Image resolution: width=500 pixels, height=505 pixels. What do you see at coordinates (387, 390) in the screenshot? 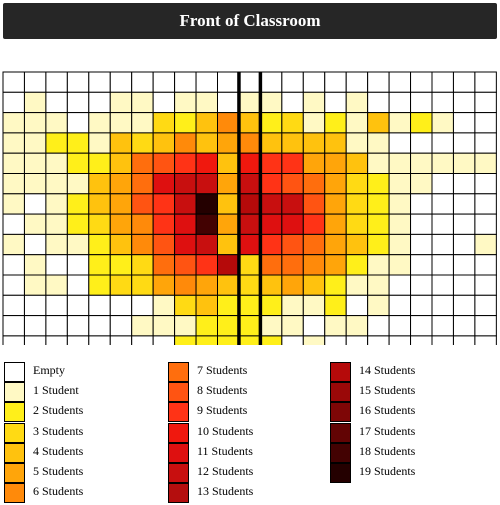
I see `legend-label: 15 Students` at bounding box center [387, 390].